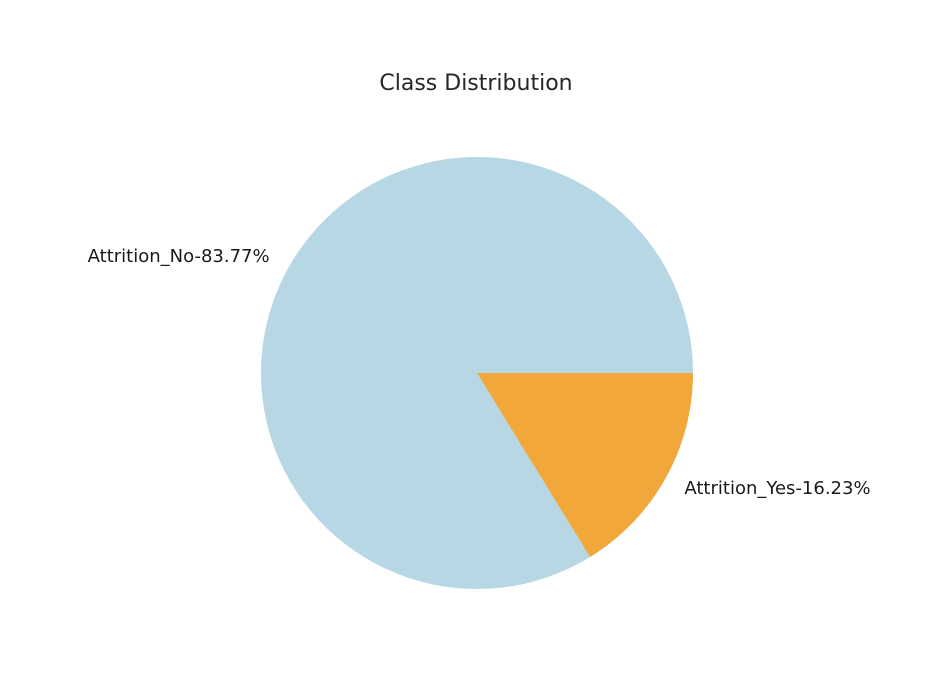 This screenshot has width=926, height=676. Describe the element at coordinates (777, 488) in the screenshot. I see `slice-label-1: Attrition_Yes-16.23%` at that location.